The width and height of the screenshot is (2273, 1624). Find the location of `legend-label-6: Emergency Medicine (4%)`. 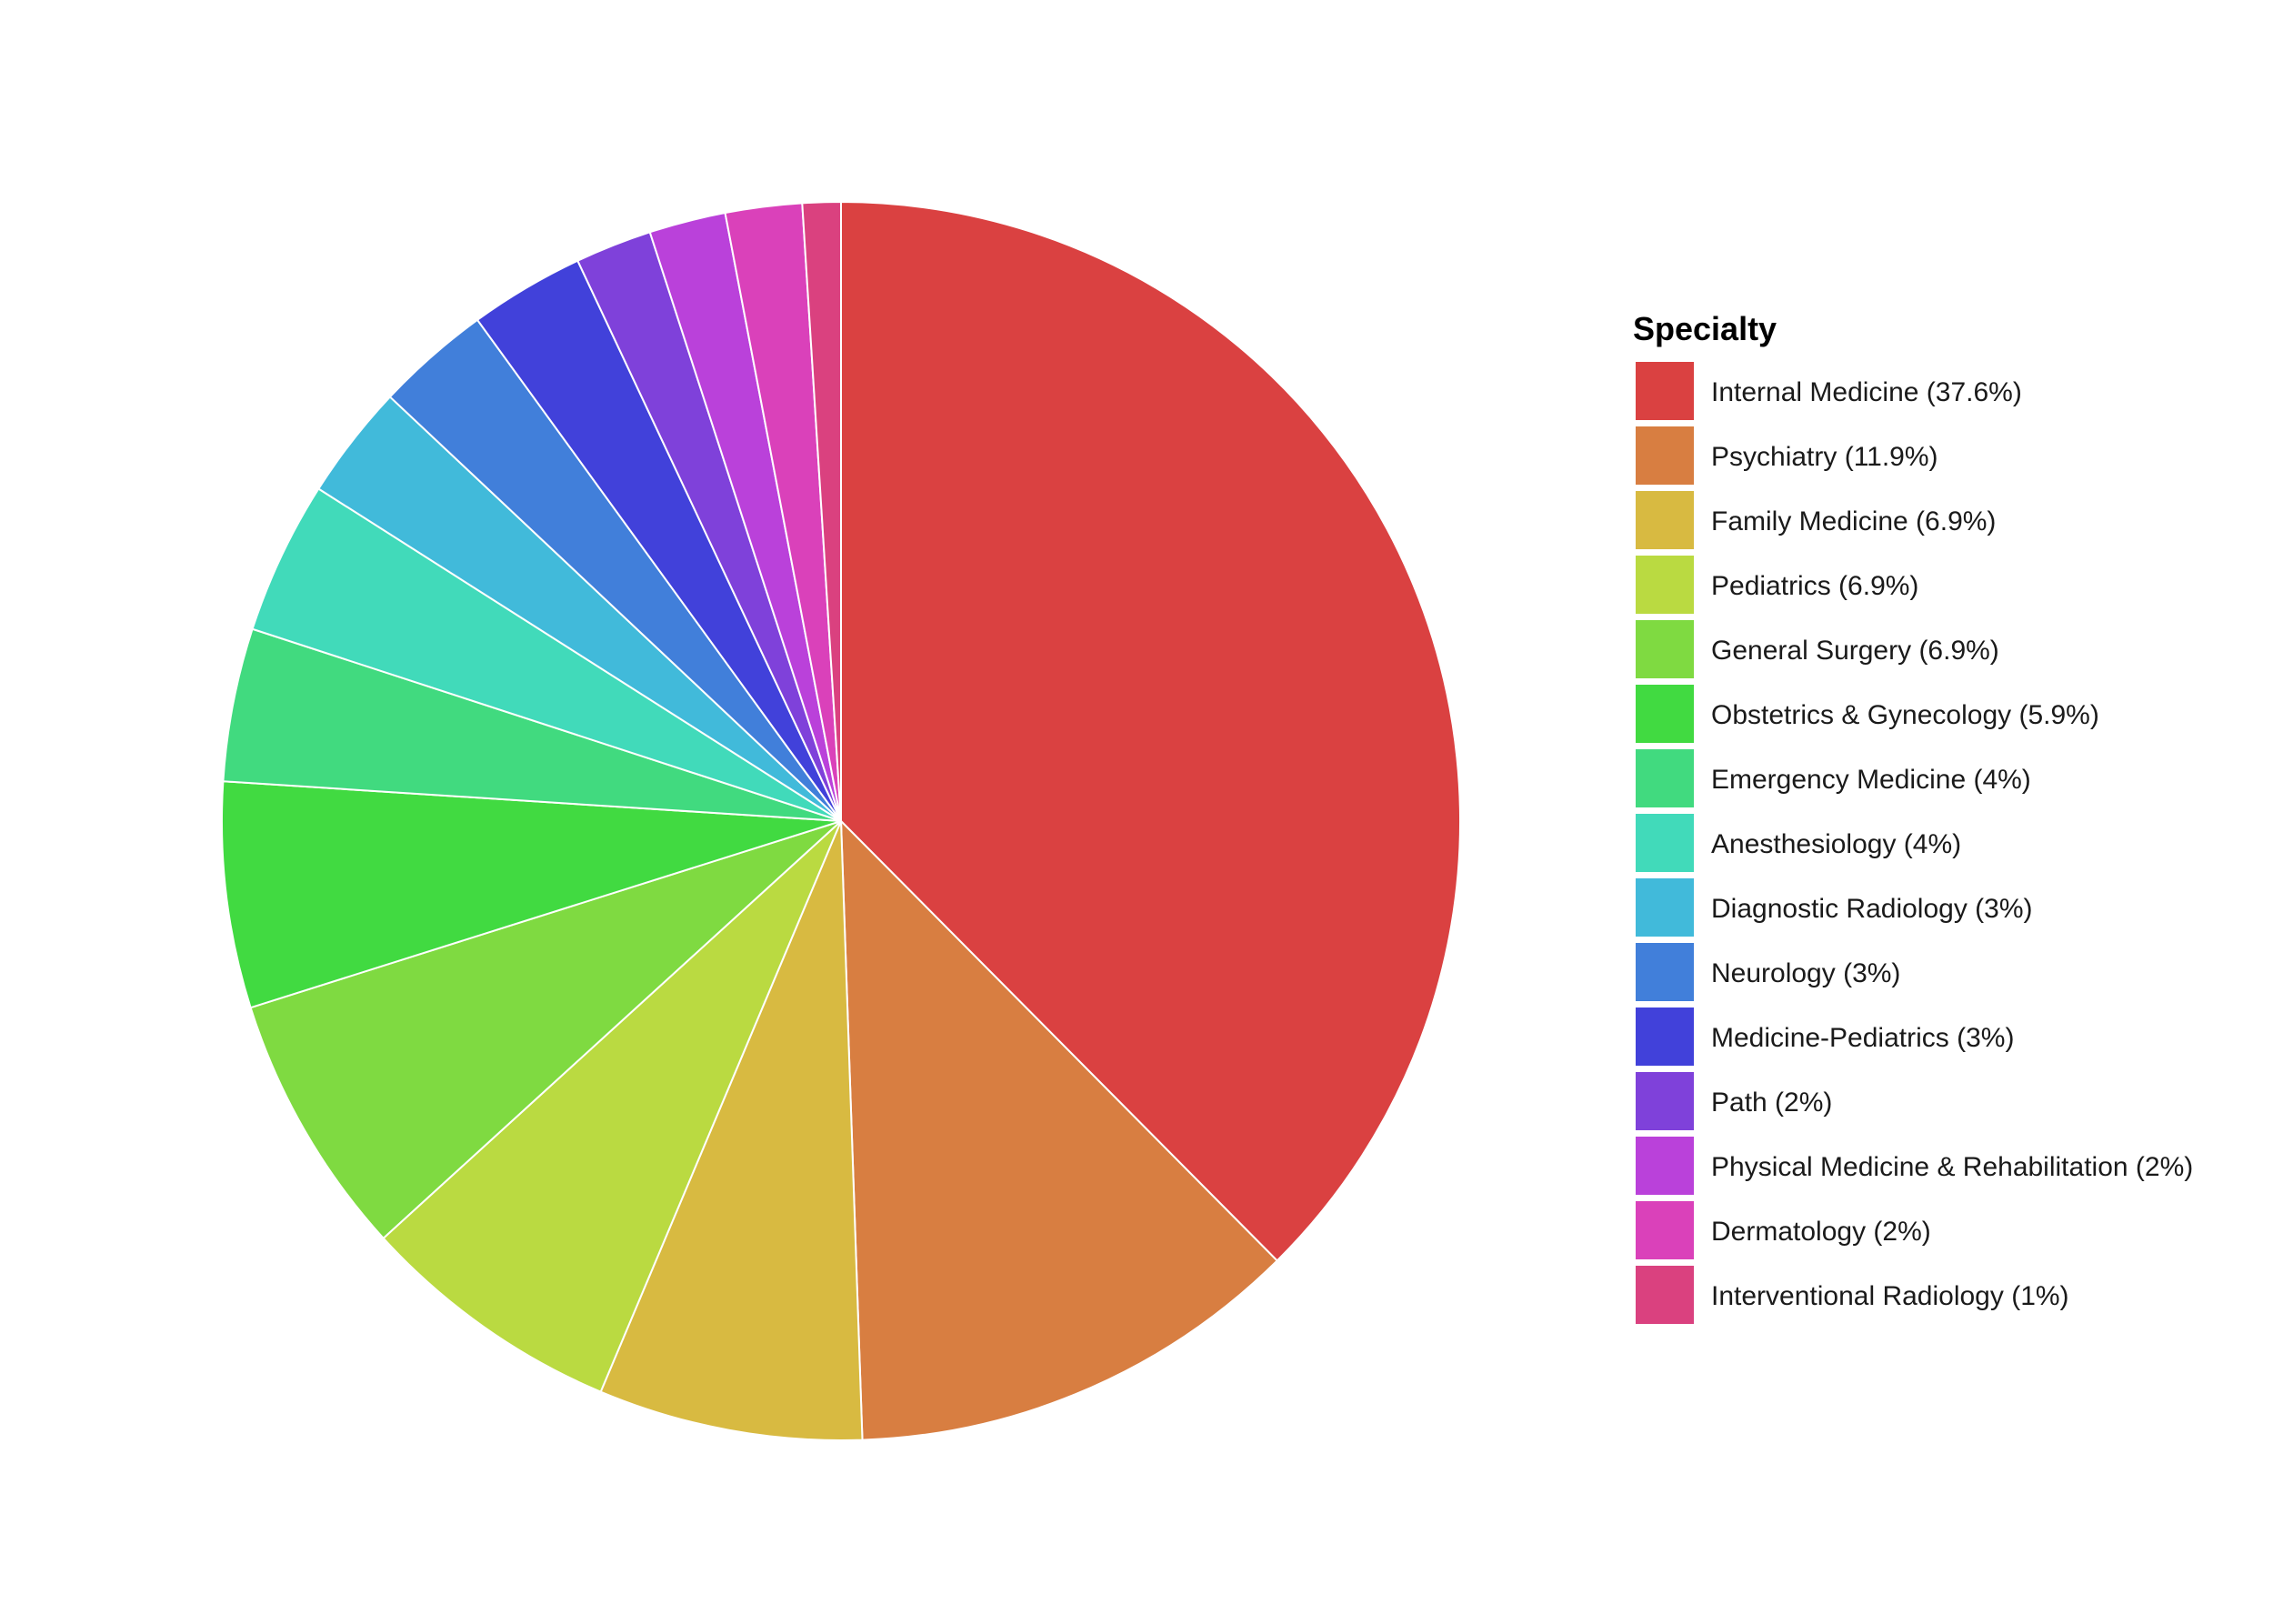

legend-label-6: Emergency Medicine (4%) is located at coordinates (1871, 780).